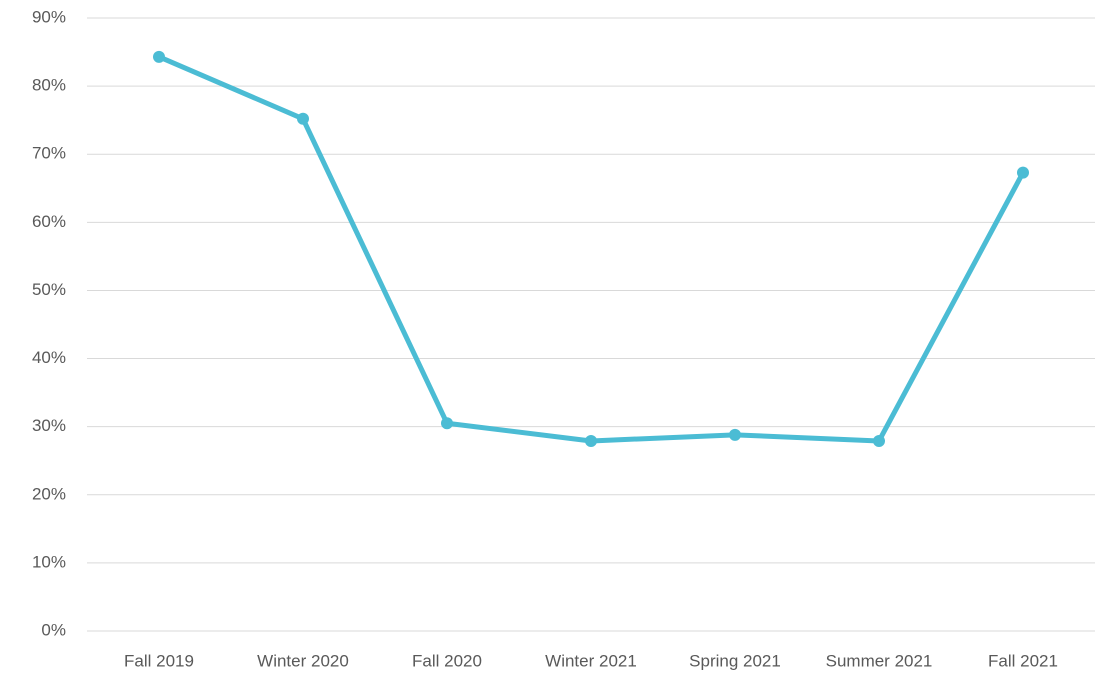  I want to click on x-tick-label: Summer 2021, so click(879, 660).